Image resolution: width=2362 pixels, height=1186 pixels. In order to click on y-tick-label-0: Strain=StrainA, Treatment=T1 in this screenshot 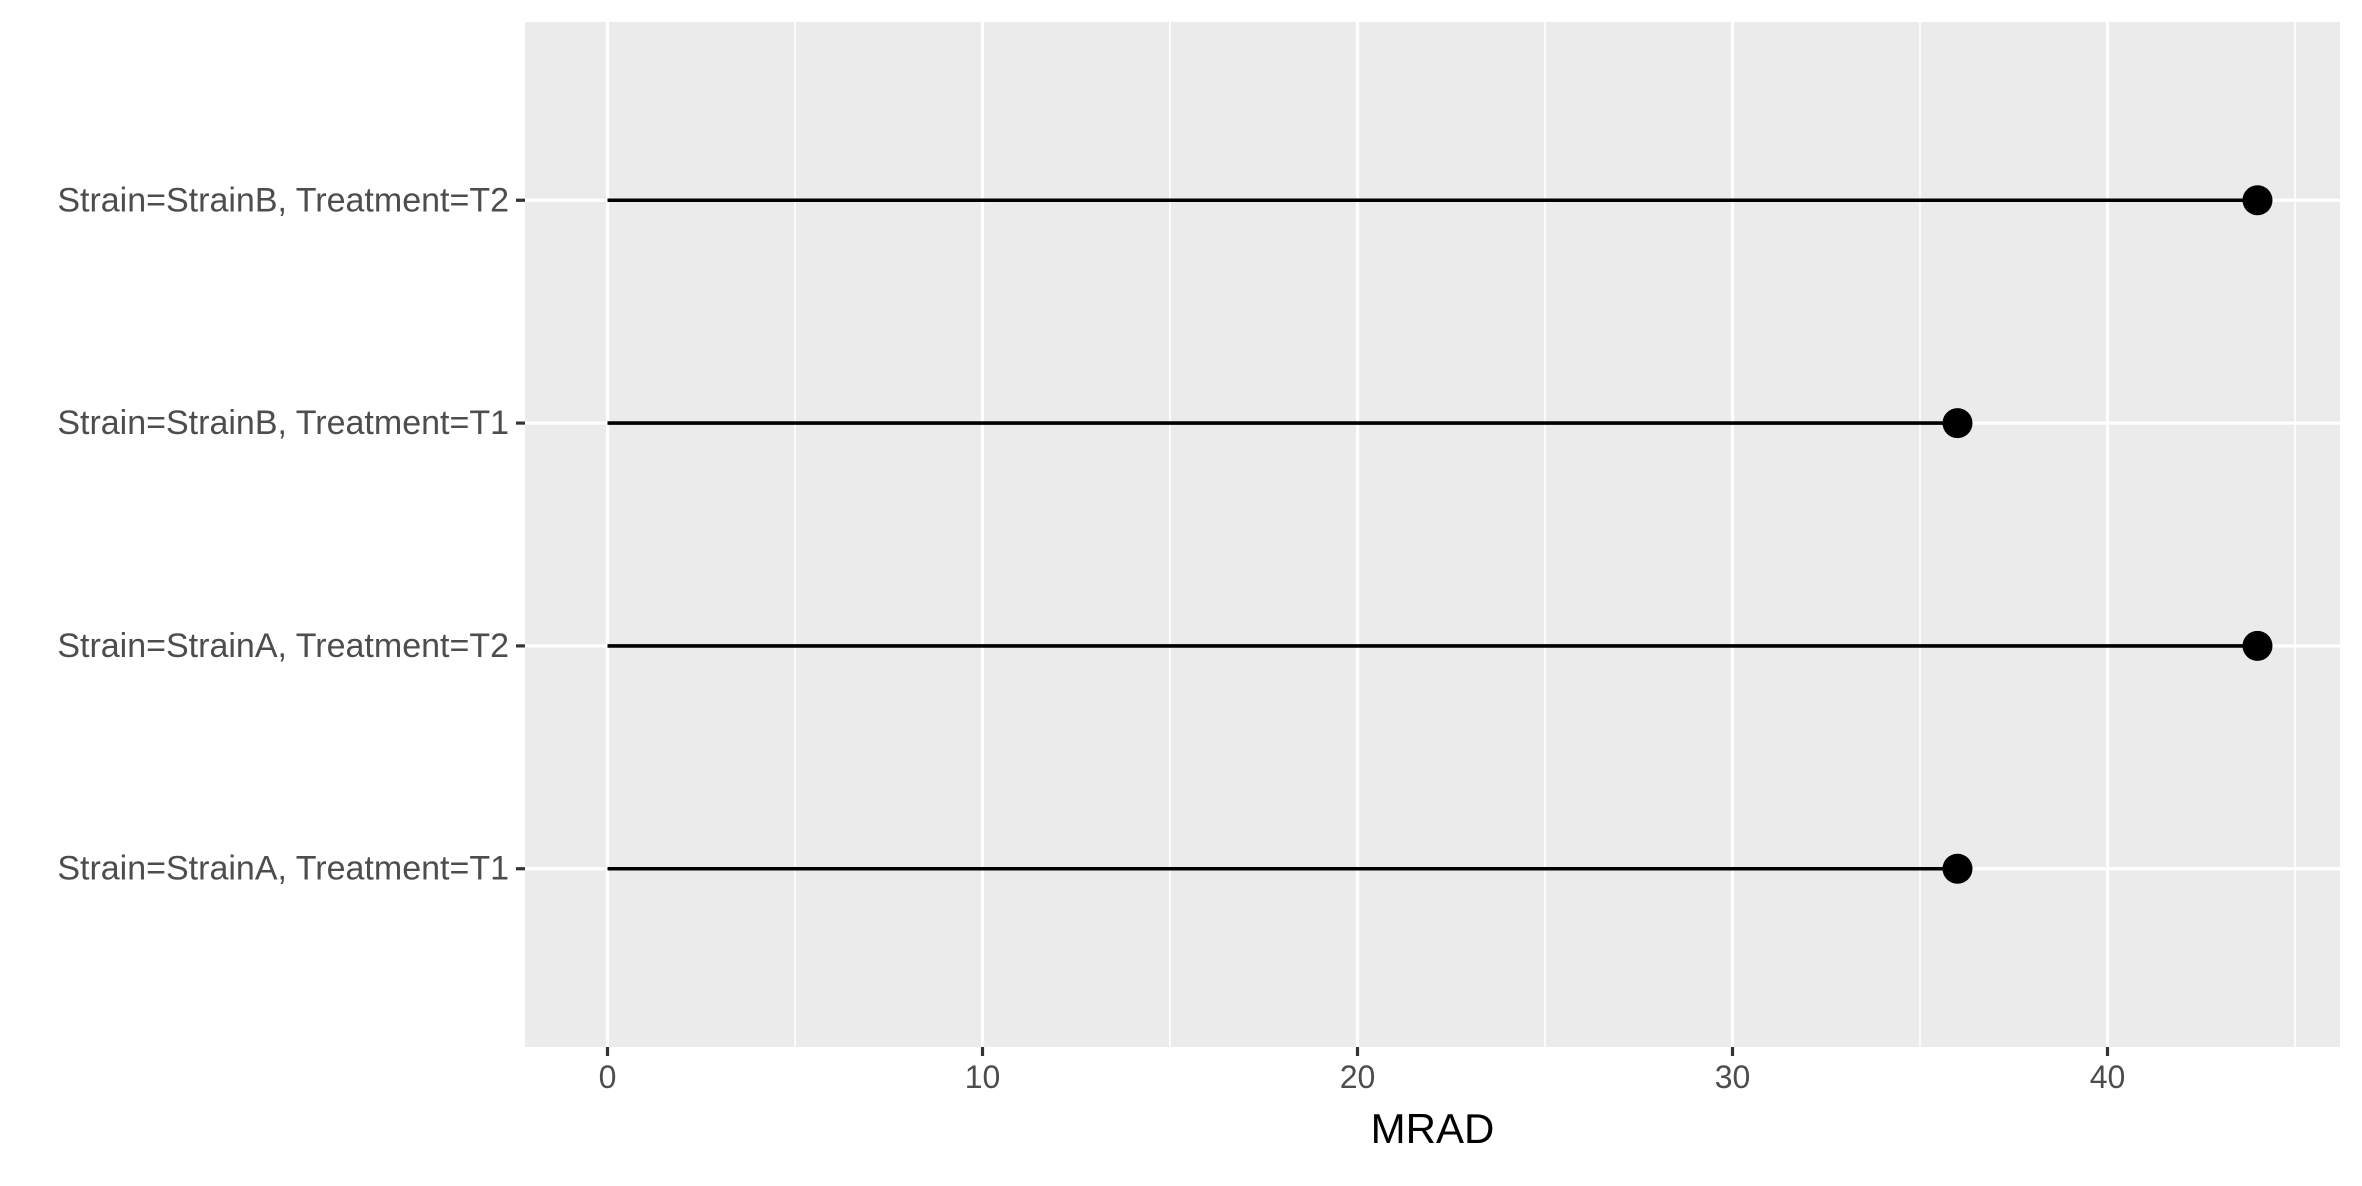, I will do `click(283, 869)`.